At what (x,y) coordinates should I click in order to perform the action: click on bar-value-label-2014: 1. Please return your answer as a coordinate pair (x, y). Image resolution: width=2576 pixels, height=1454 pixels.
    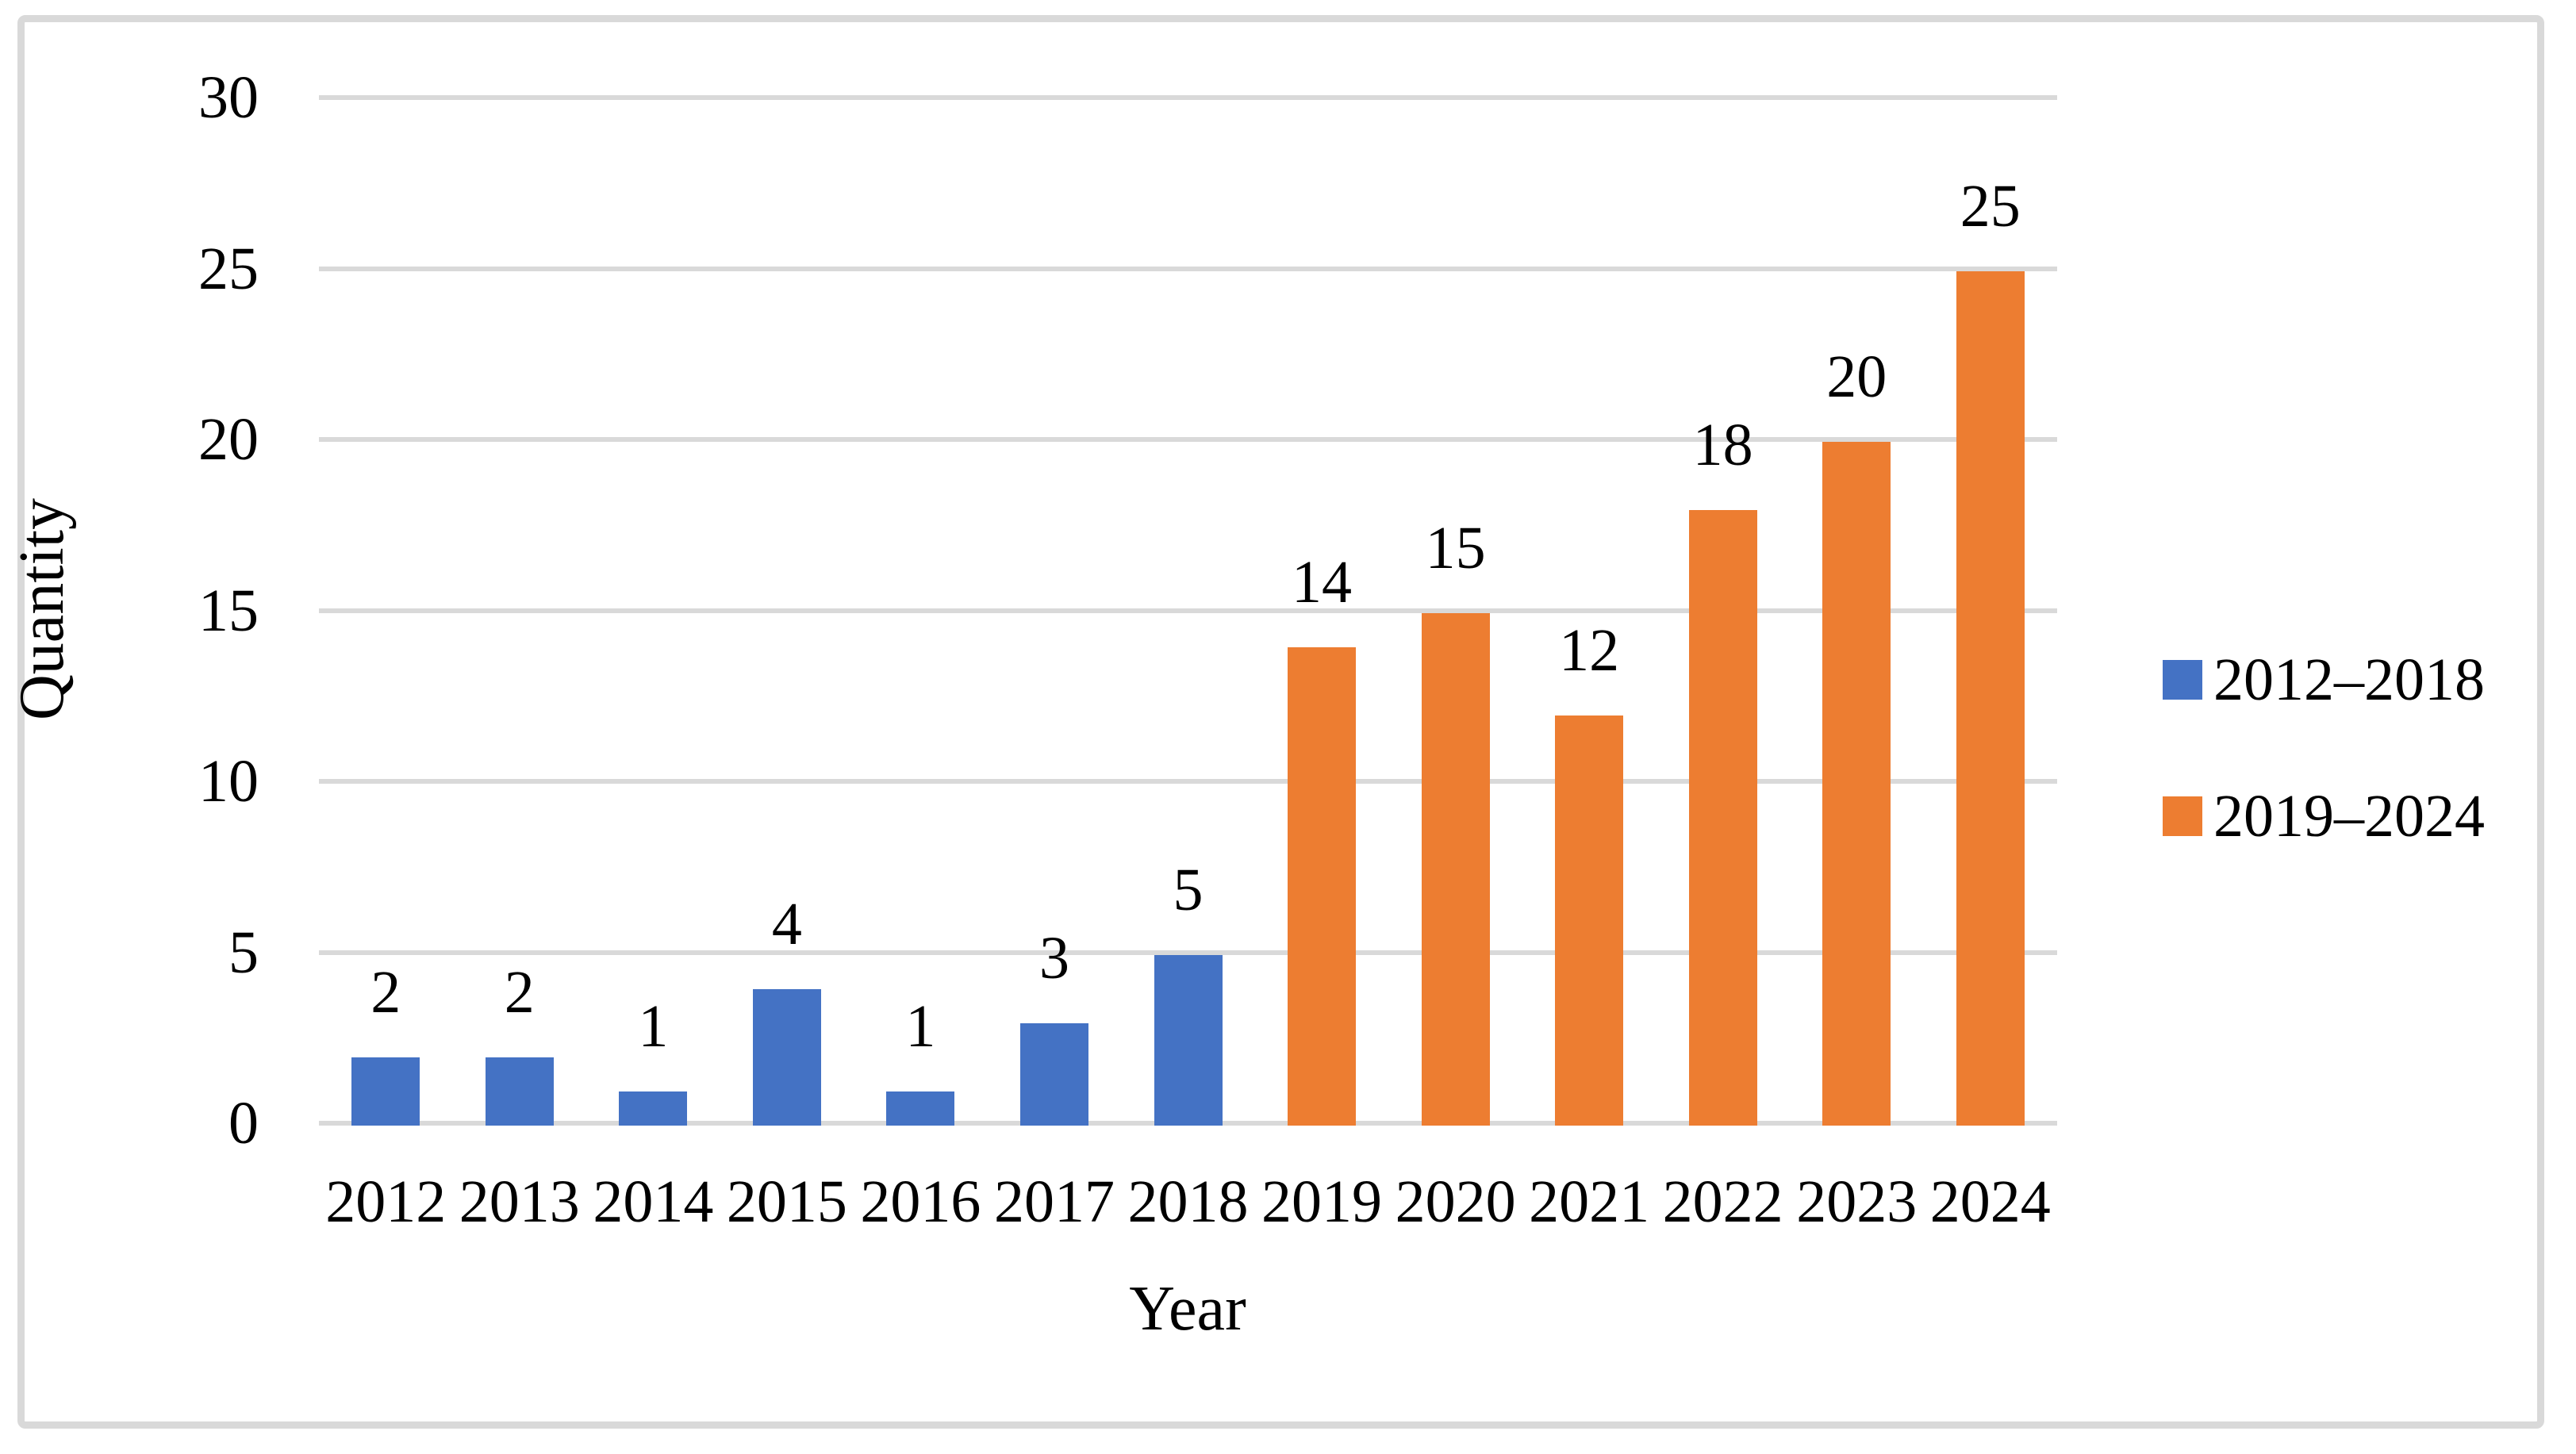
    Looking at the image, I should click on (653, 1026).